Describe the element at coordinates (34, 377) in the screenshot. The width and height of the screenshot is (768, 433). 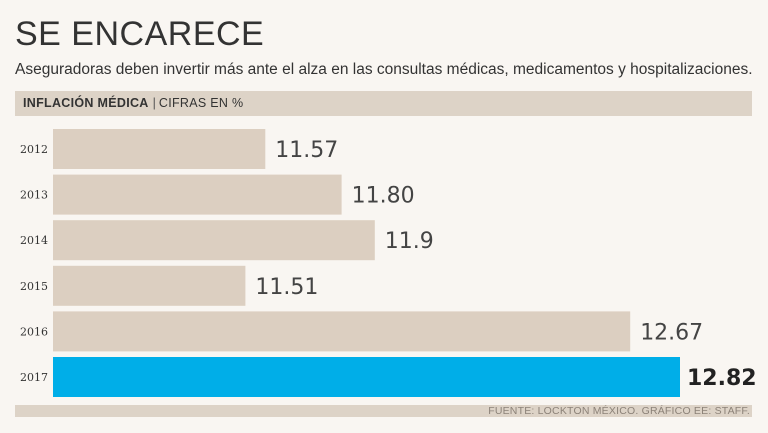
I see `y-tick-2017: 2017` at that location.